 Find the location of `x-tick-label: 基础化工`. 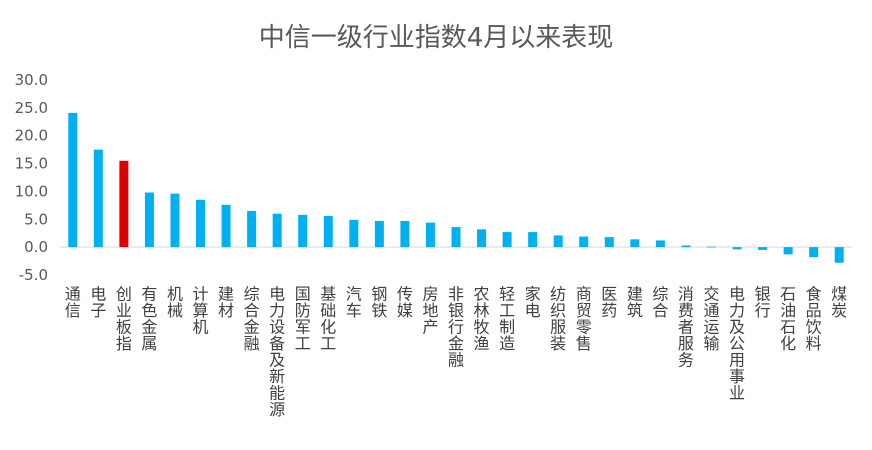

x-tick-label: 基础化工 is located at coordinates (328, 319).